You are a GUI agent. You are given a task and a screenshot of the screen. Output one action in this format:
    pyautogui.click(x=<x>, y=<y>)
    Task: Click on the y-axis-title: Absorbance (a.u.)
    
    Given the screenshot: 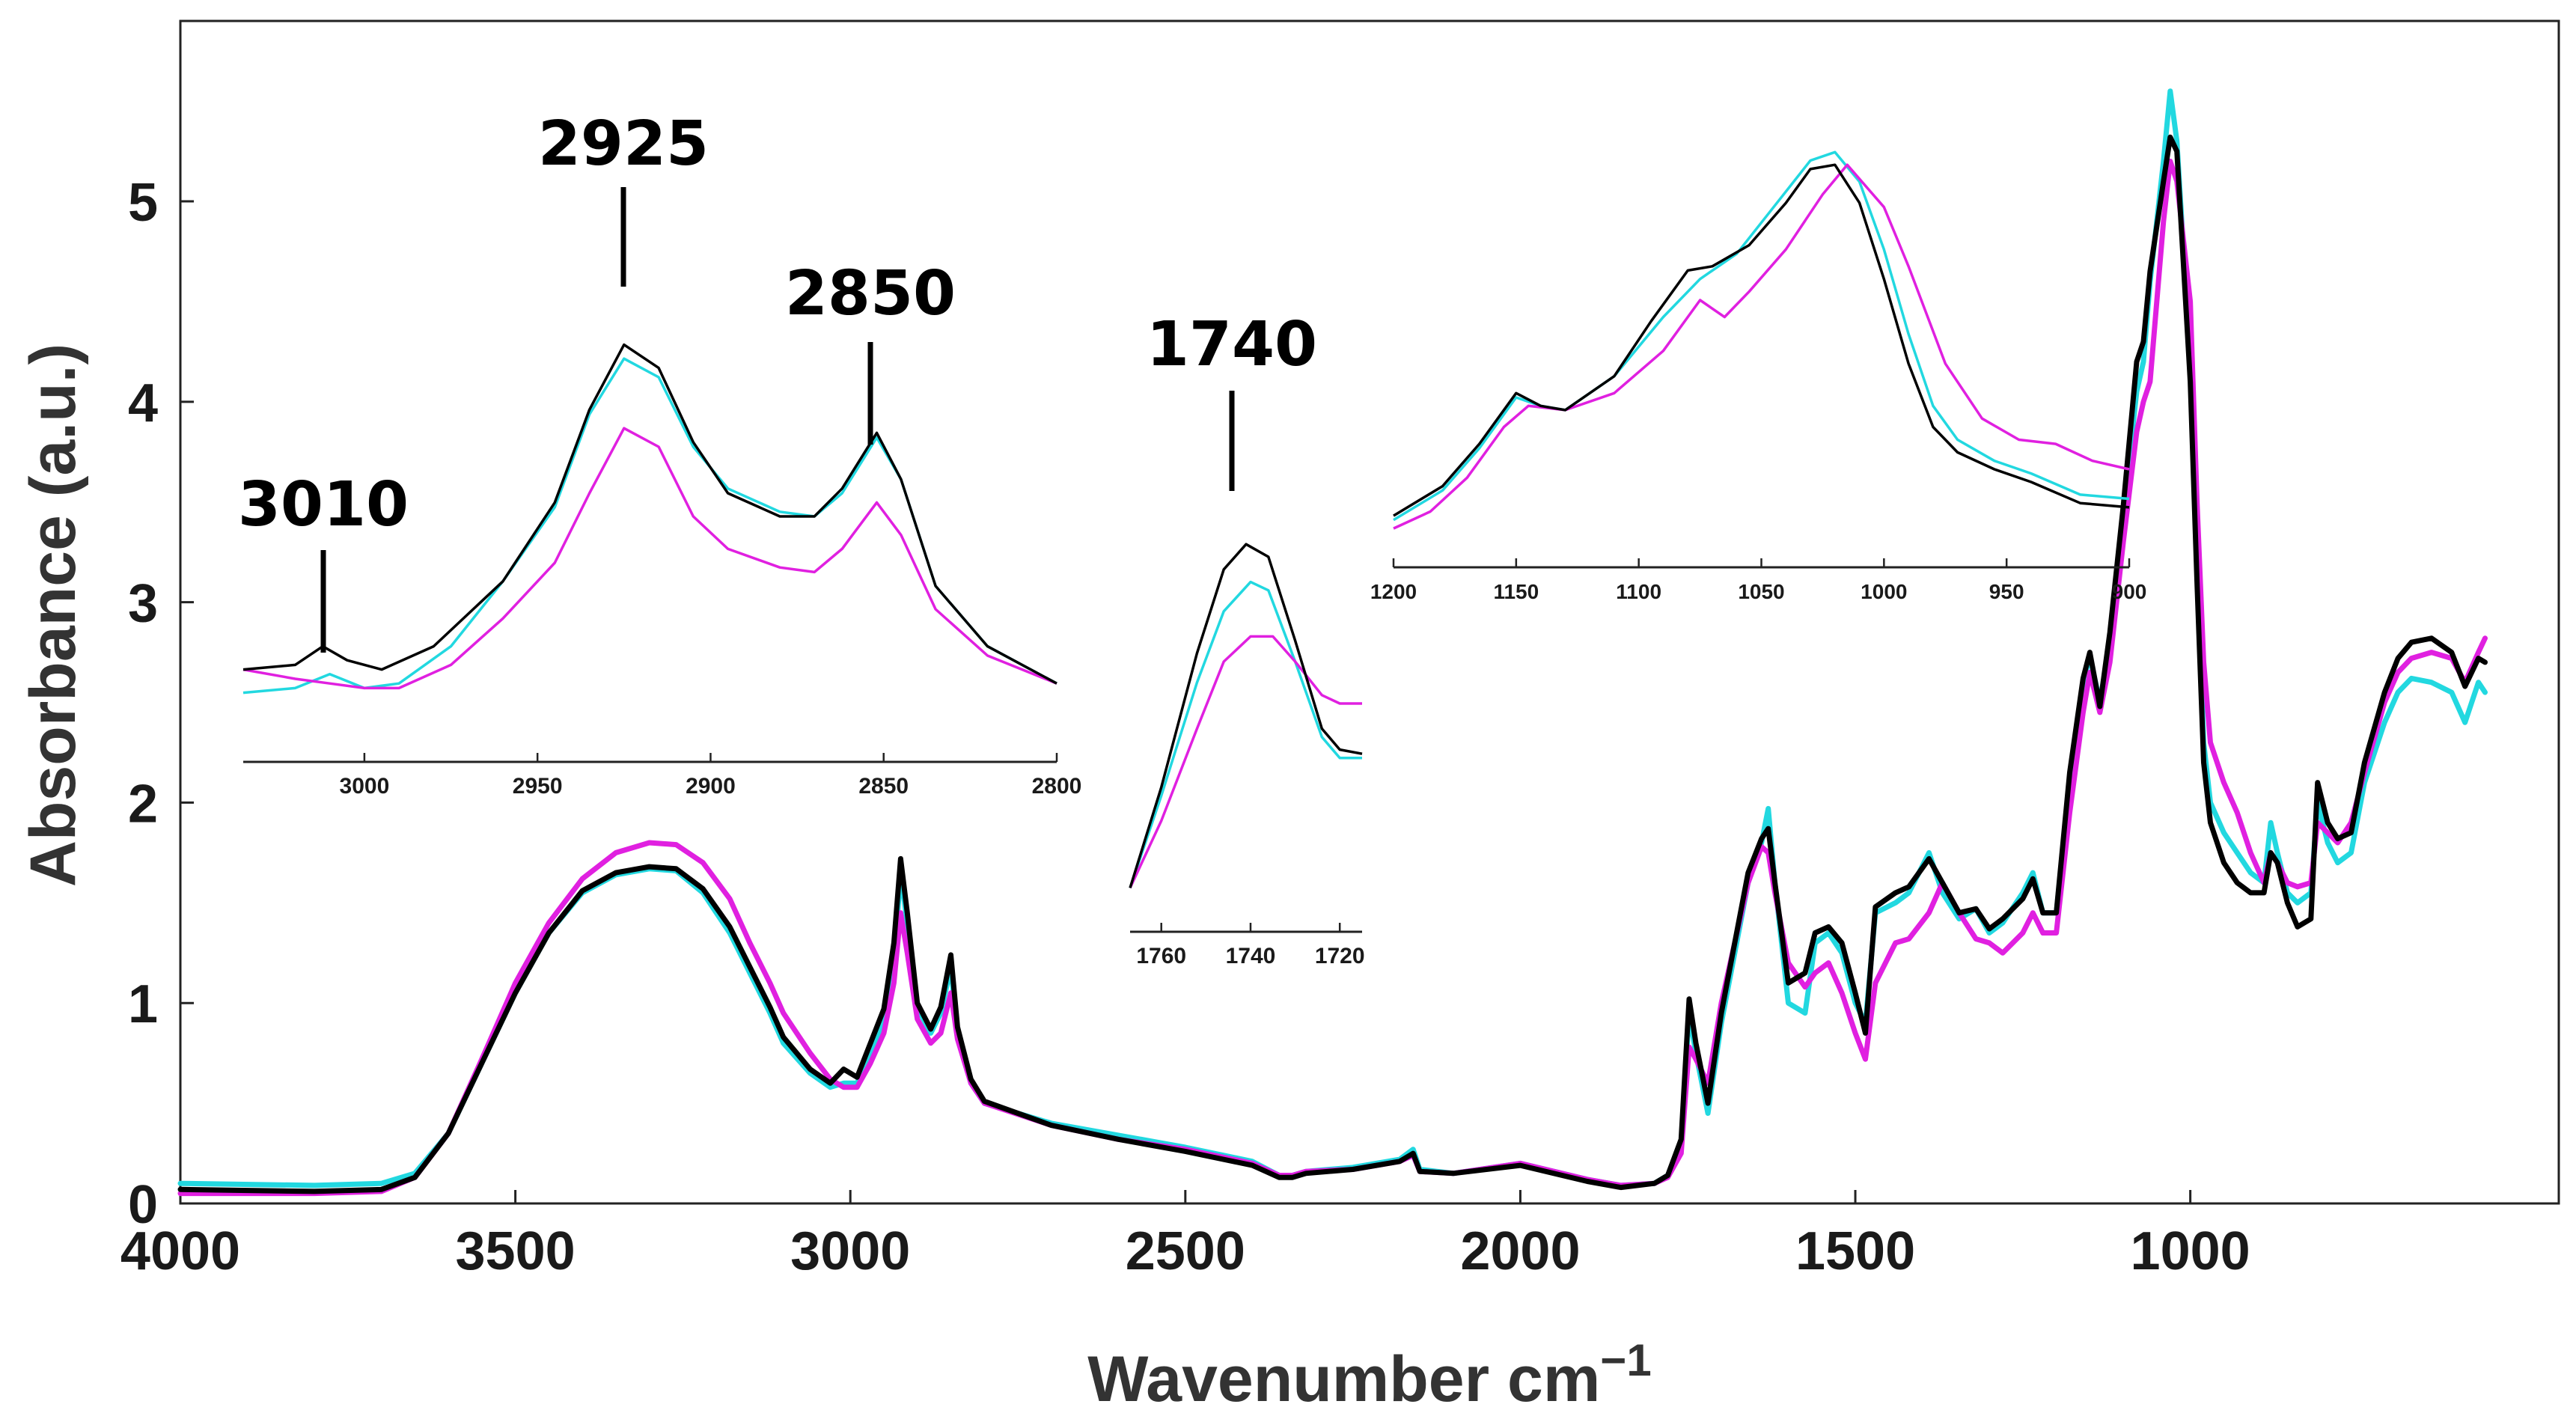 What is the action you would take?
    pyautogui.click(x=53, y=616)
    